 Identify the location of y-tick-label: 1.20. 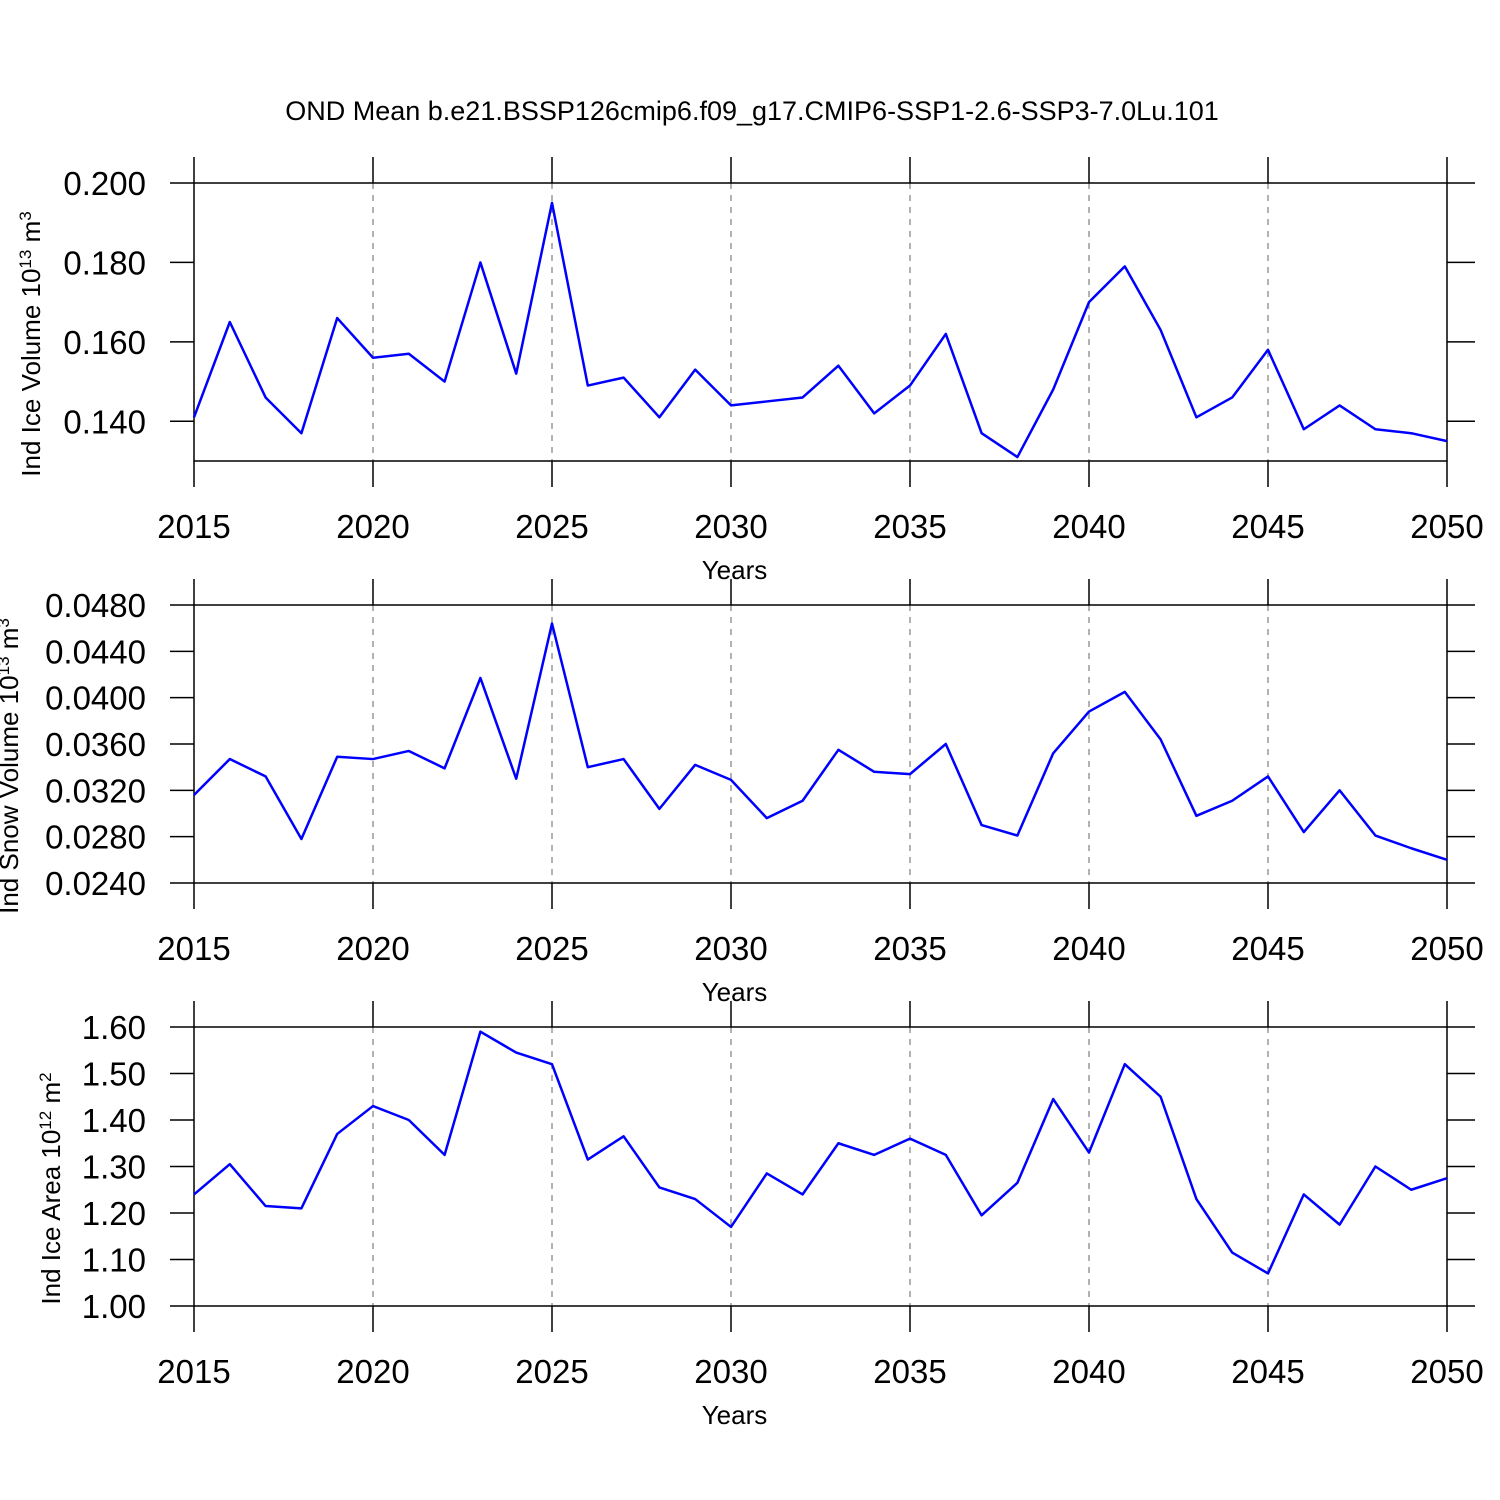
(114, 1213).